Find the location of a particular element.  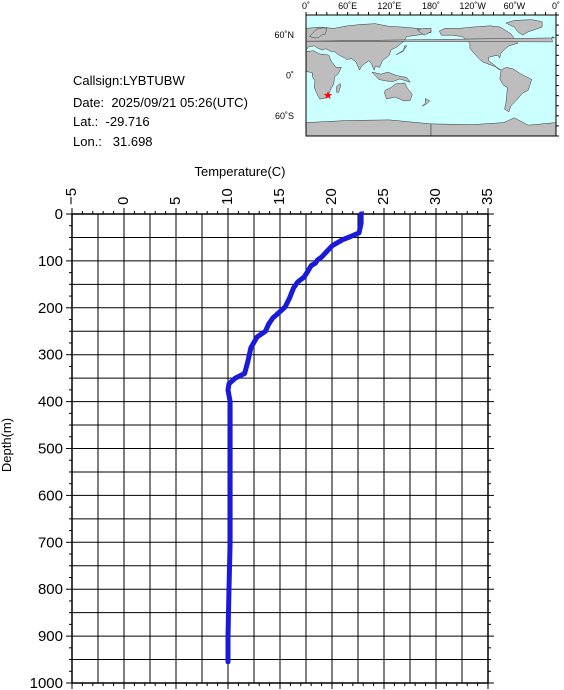

latitude-label: Lat.: is located at coordinates (86, 121).